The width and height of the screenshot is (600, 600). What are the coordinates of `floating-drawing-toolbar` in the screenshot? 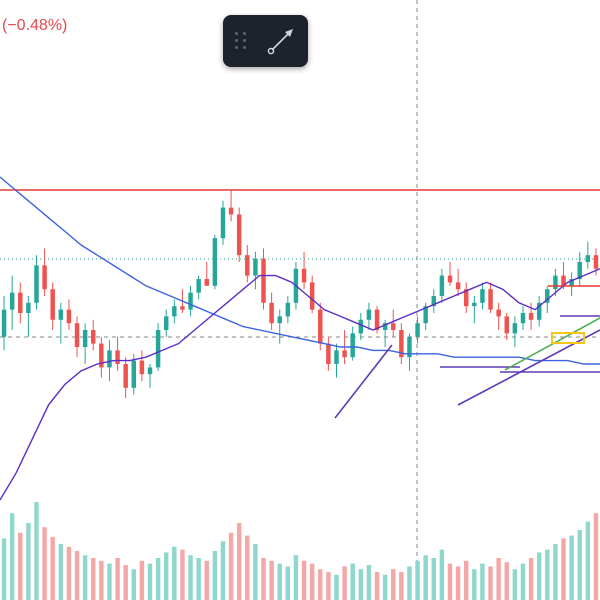 It's located at (265, 41).